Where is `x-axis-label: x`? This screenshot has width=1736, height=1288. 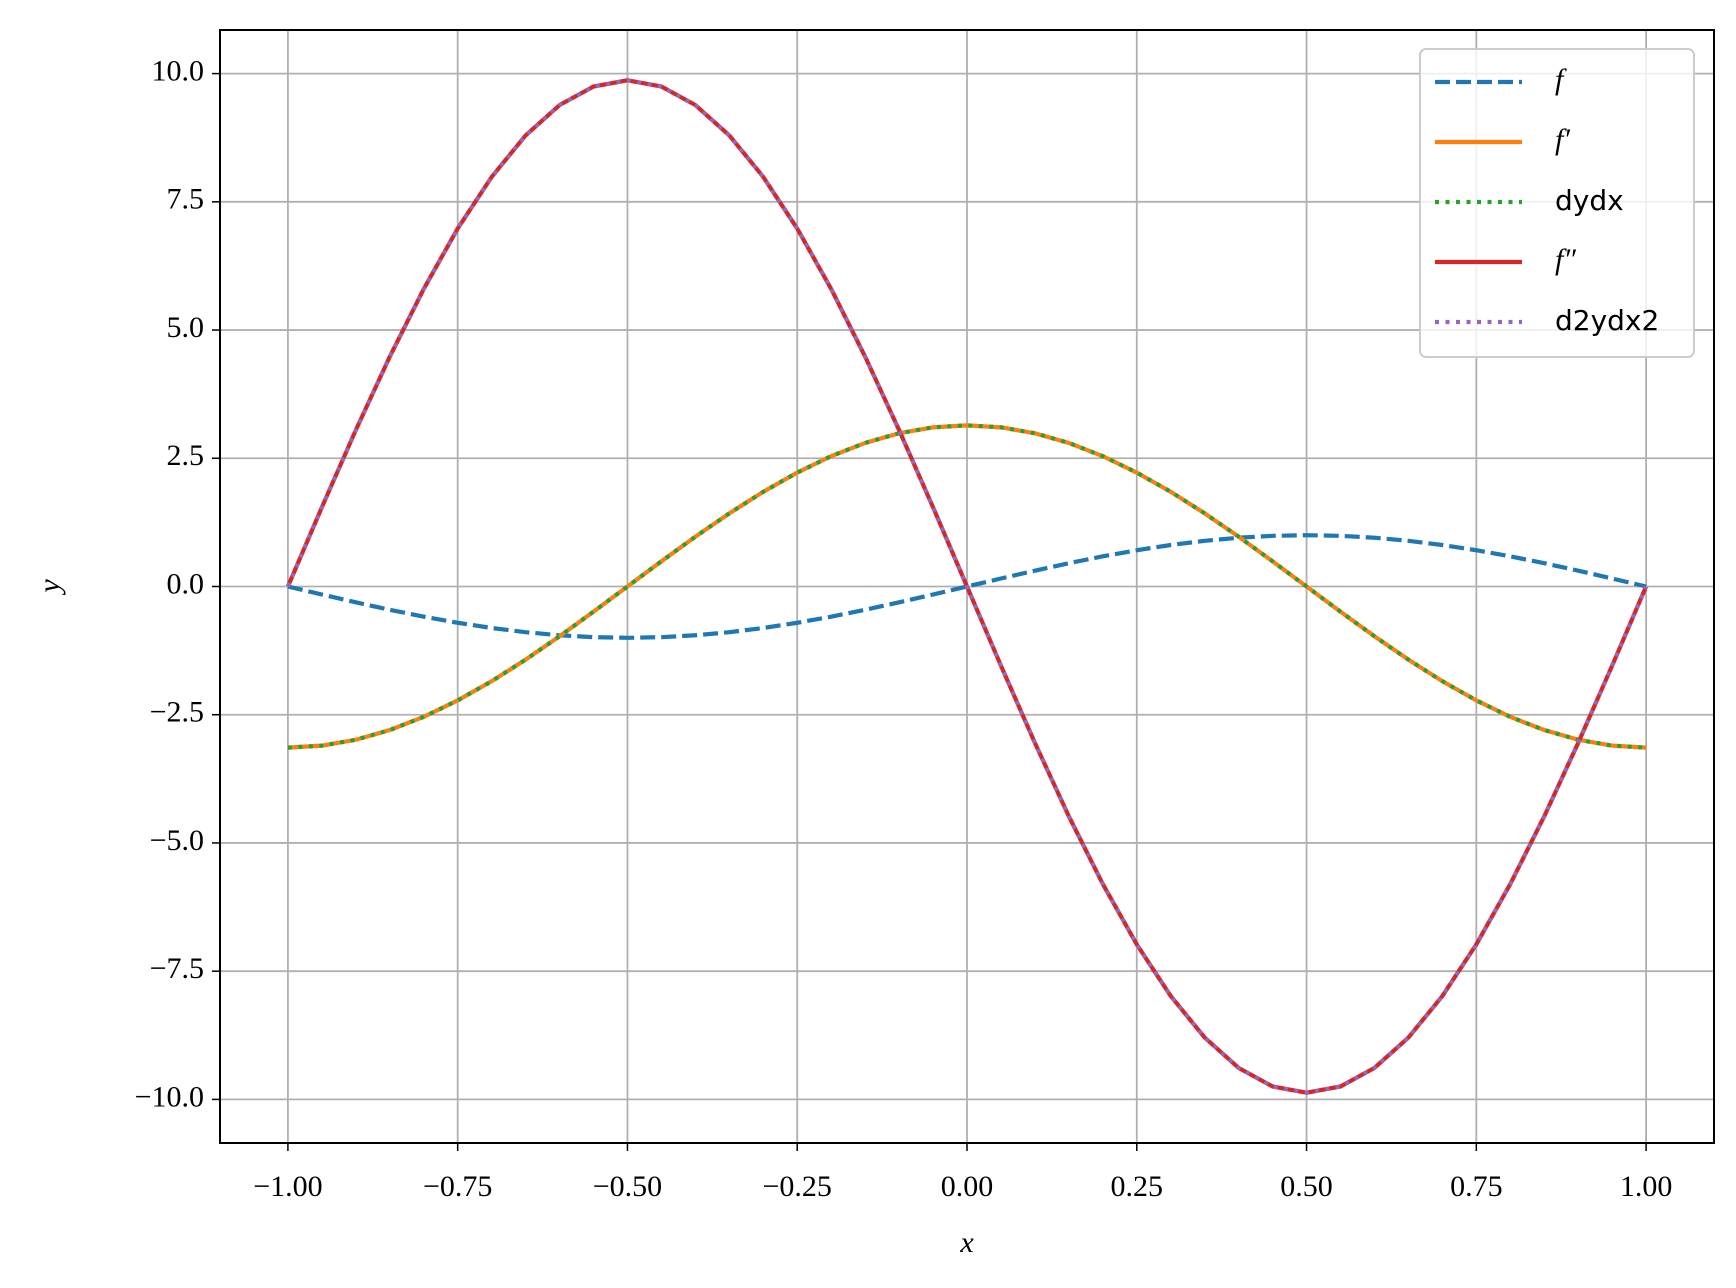
x-axis-label: x is located at coordinates (966, 1242).